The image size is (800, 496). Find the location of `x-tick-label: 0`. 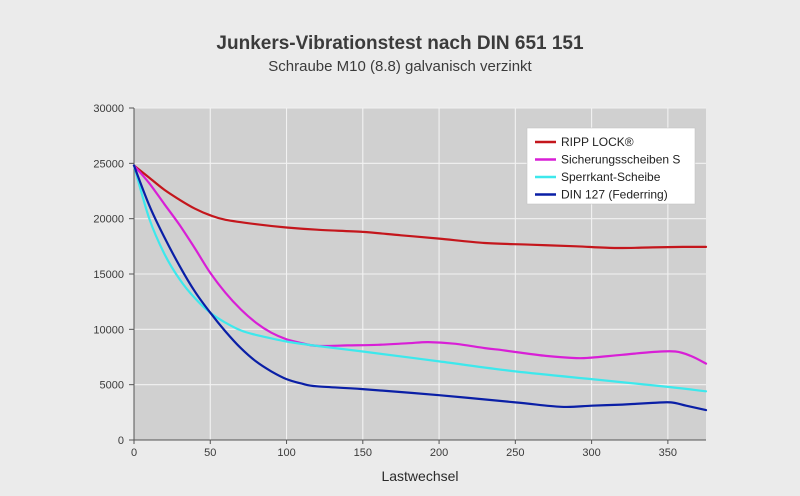

x-tick-label: 0 is located at coordinates (134, 453).